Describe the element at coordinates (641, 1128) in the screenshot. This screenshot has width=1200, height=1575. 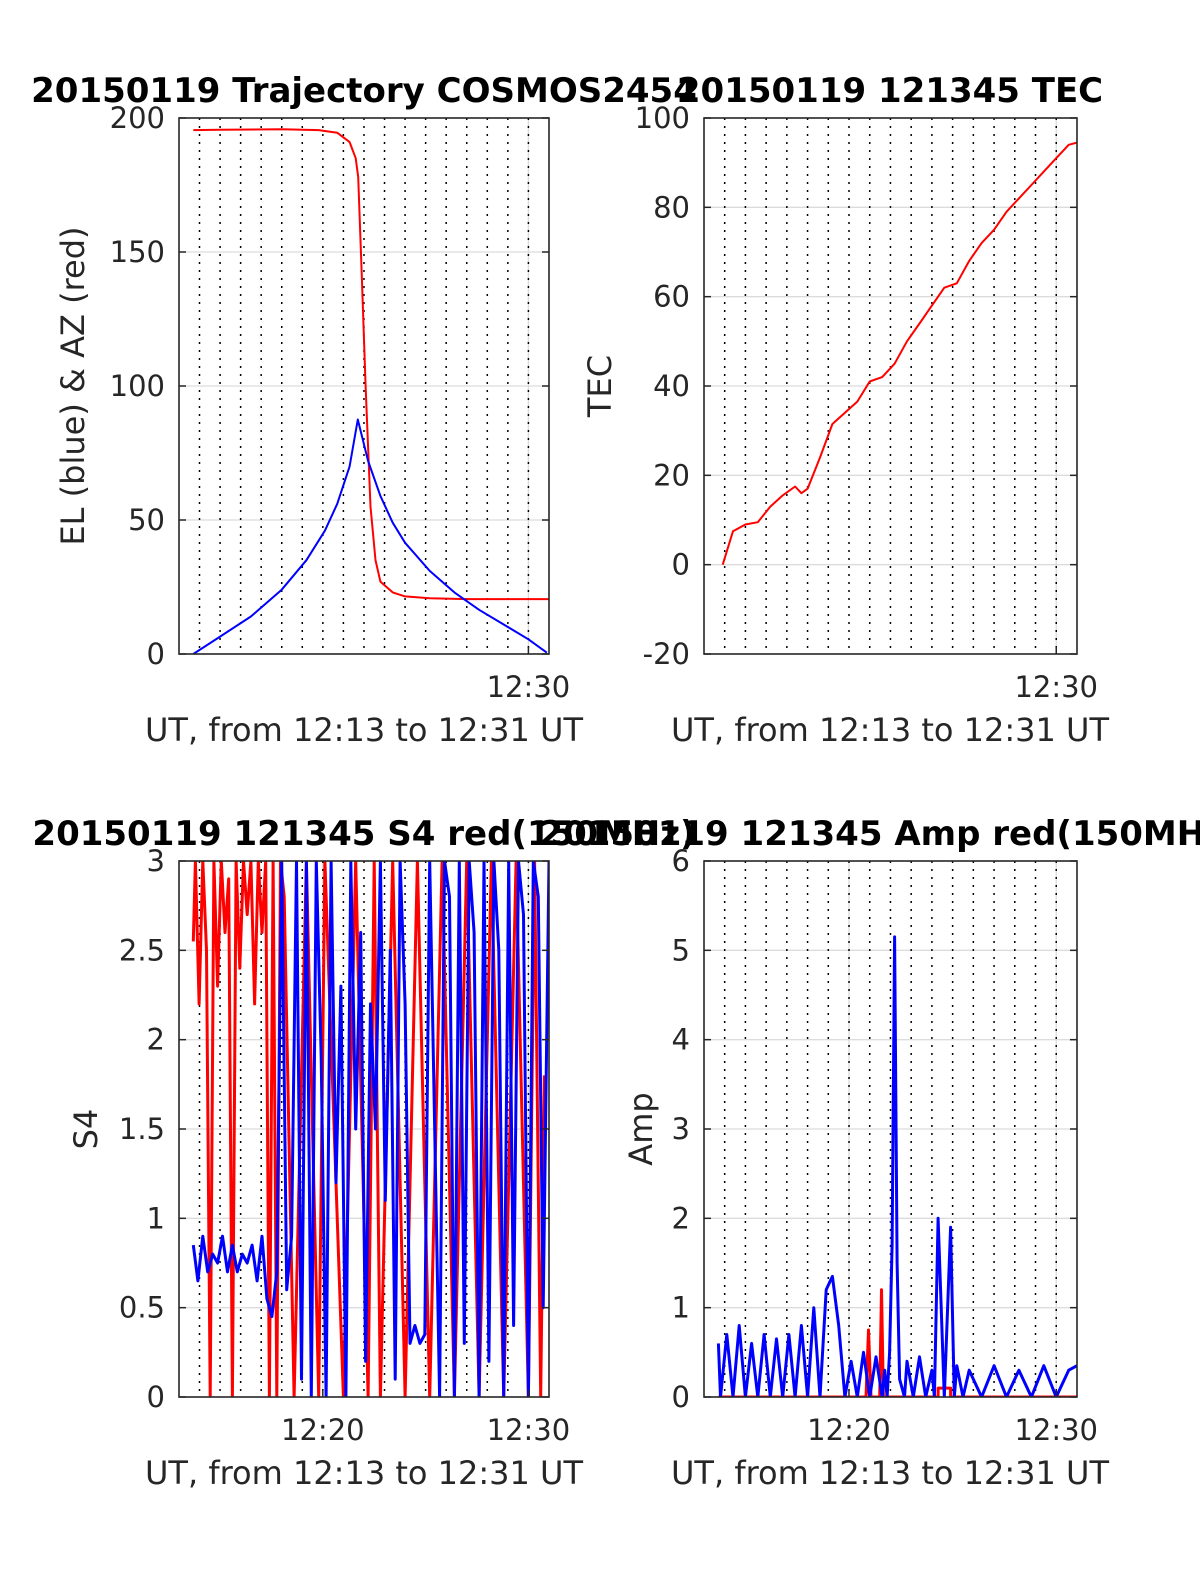
I see `y-axis-label: Amp` at that location.